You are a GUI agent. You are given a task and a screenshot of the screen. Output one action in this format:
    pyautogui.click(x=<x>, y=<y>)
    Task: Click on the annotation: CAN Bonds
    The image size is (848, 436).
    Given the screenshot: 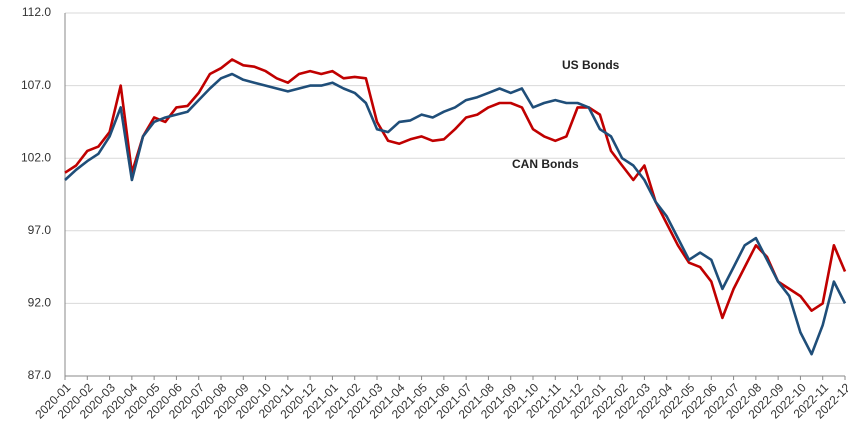 What is the action you would take?
    pyautogui.click(x=545, y=164)
    